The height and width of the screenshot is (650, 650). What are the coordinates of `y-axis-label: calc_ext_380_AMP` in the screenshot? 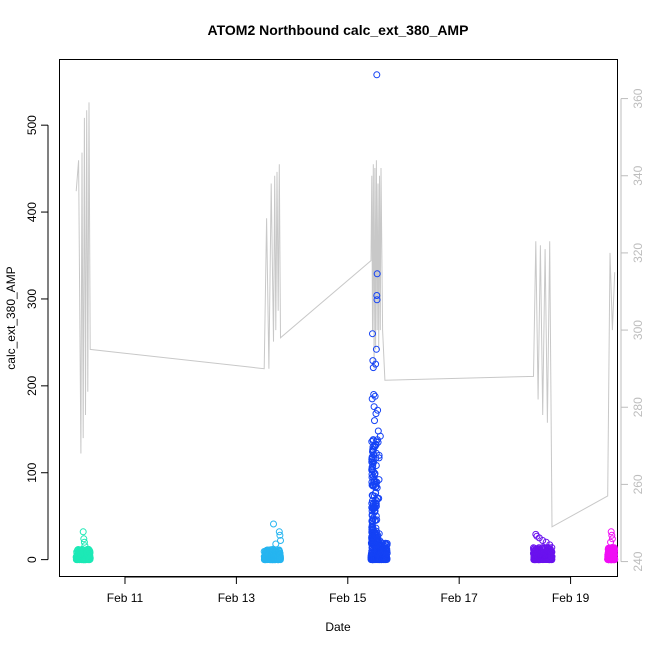 It's located at (11, 317).